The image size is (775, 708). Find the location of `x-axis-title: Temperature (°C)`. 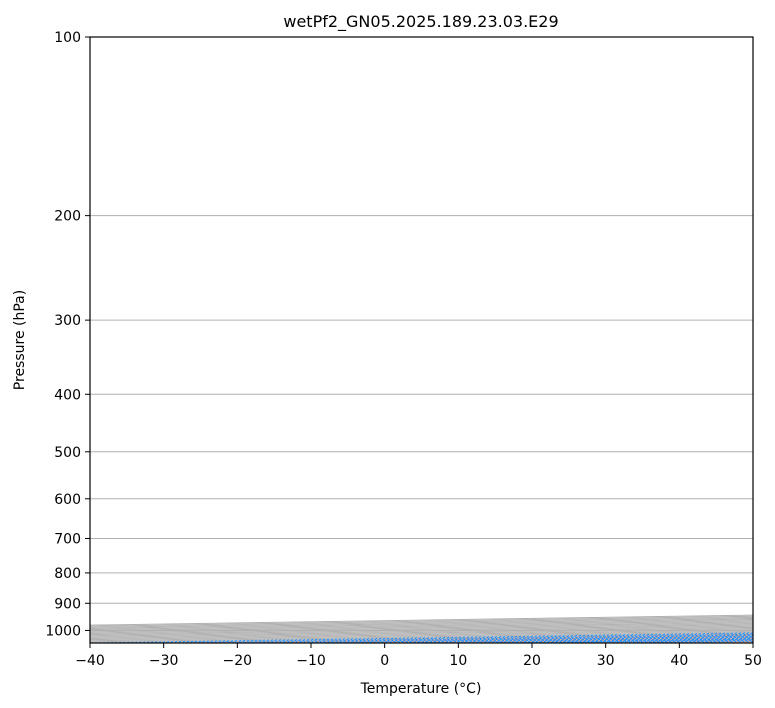

x-axis-title: Temperature (°C) is located at coordinates (421, 689).